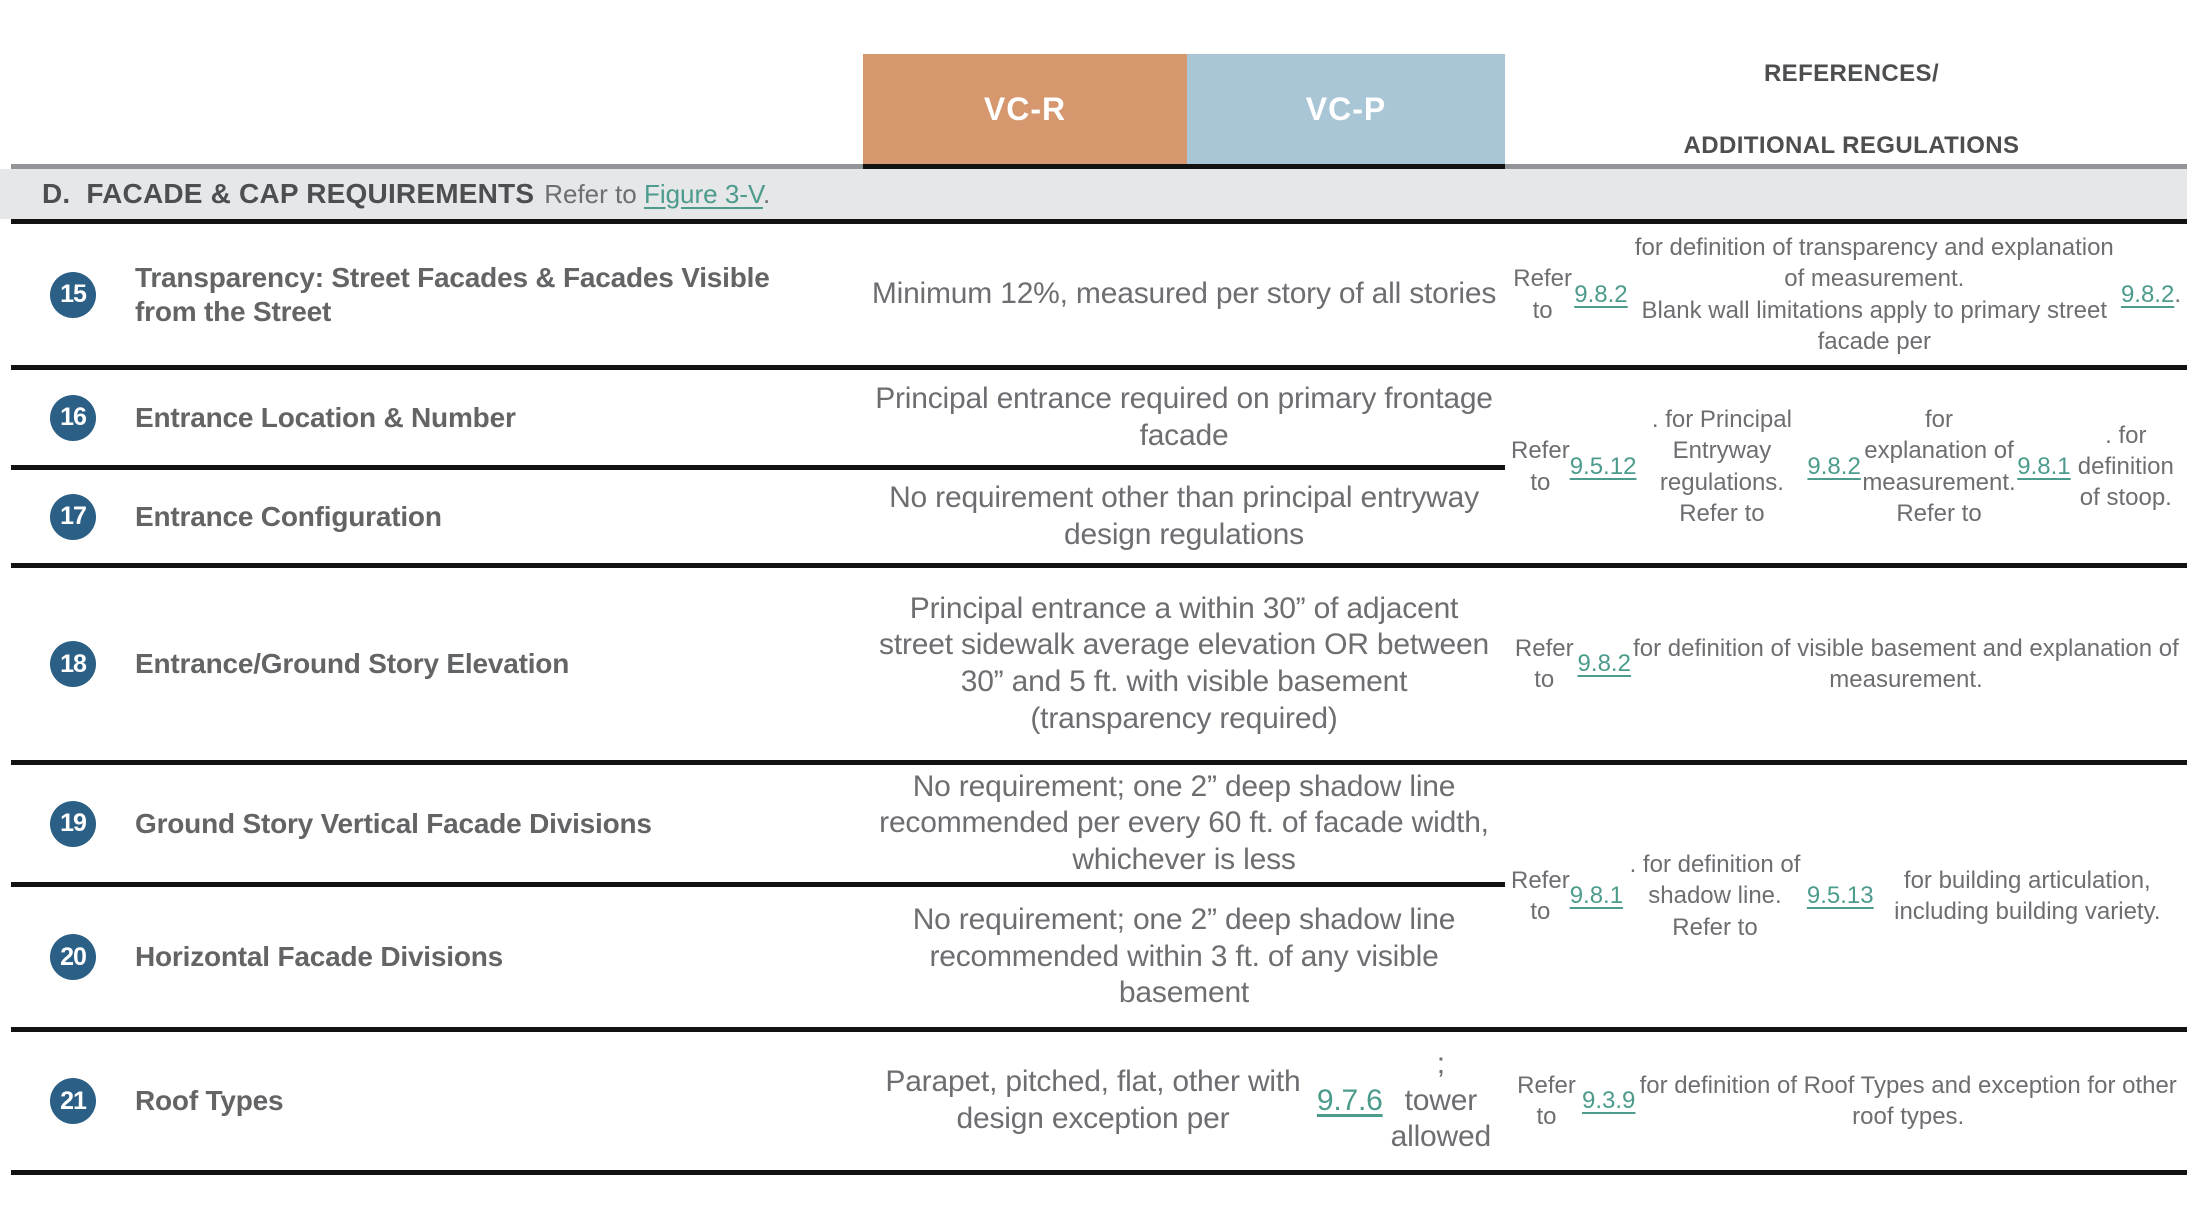  Describe the element at coordinates (352, 664) in the screenshot. I see `row-18-label: Entrance/Ground Story Elevation` at that location.